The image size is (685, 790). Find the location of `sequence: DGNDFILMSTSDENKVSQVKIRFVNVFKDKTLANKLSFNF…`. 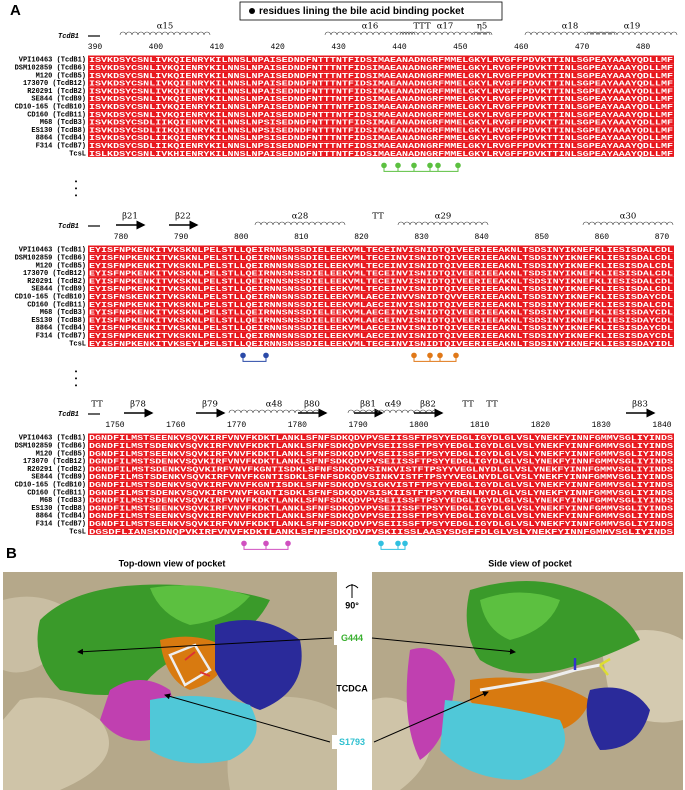

sequence: DGNDFILMSTSDENKVSQVKIRFVNVFKDKTLANKLSFNF… is located at coordinates (381, 502).